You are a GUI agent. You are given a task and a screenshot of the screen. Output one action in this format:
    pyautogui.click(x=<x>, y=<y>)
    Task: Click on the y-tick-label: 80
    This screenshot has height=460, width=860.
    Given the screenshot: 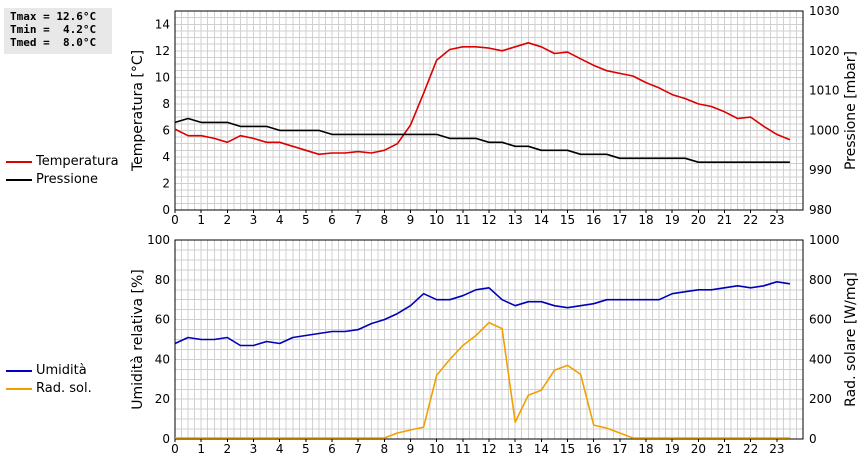 What is the action you would take?
    pyautogui.click(x=162, y=280)
    